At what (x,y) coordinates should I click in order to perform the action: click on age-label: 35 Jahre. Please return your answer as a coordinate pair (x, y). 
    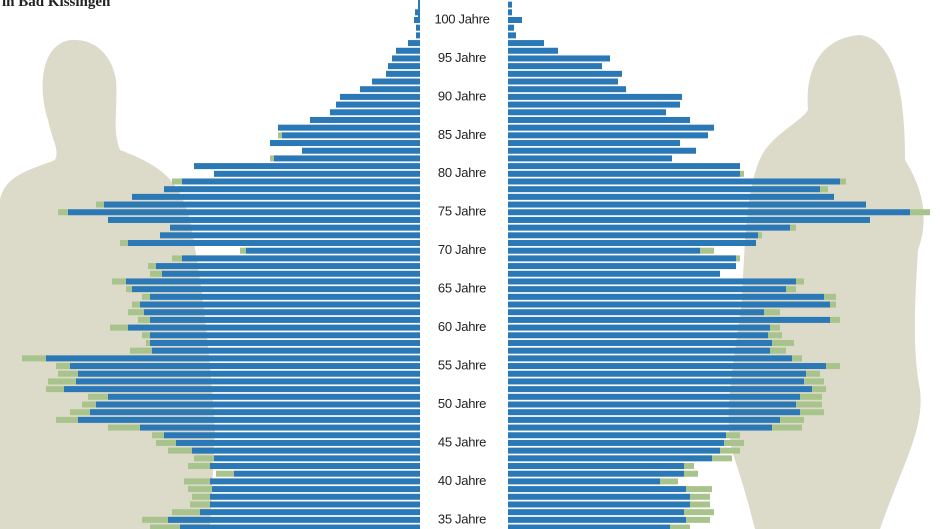
    Looking at the image, I should click on (462, 518).